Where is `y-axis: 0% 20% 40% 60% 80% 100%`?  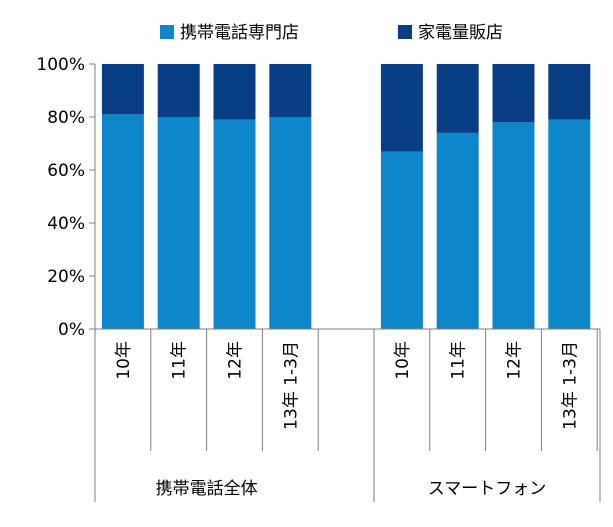
y-axis: 0% 20% 40% 60% 80% 100% is located at coordinates (66, 197).